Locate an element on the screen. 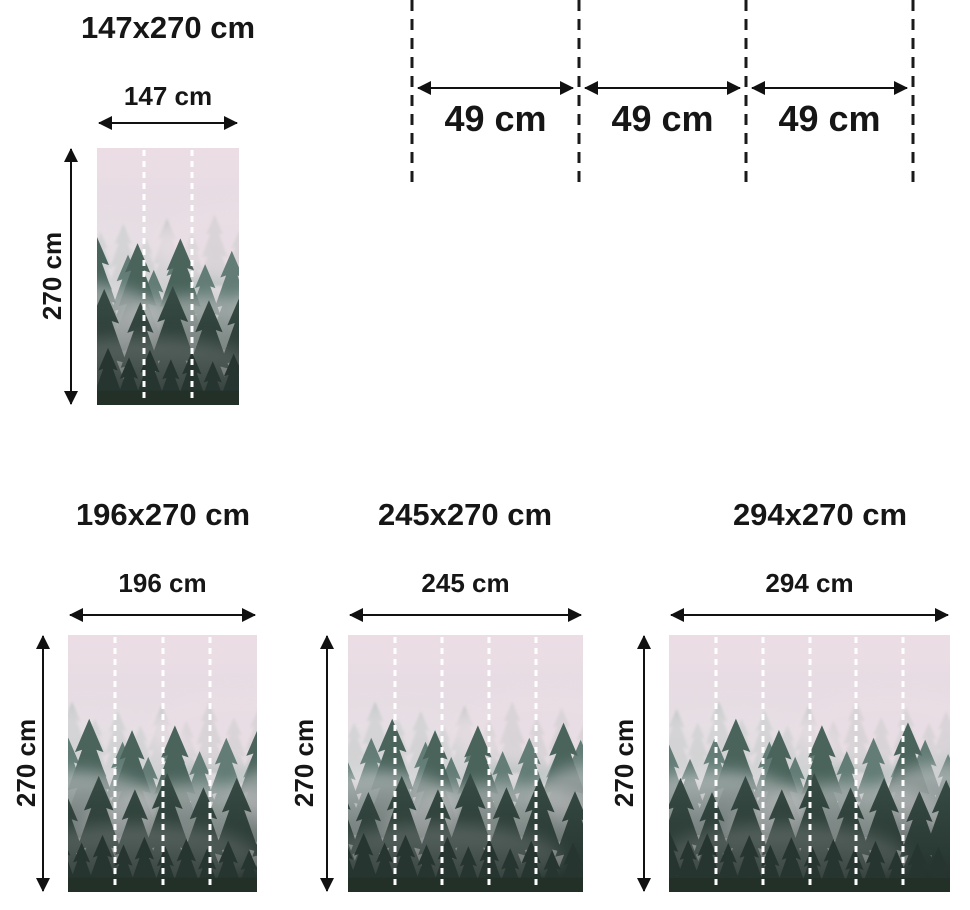  size-title: 147x270 cm is located at coordinates (168, 27).